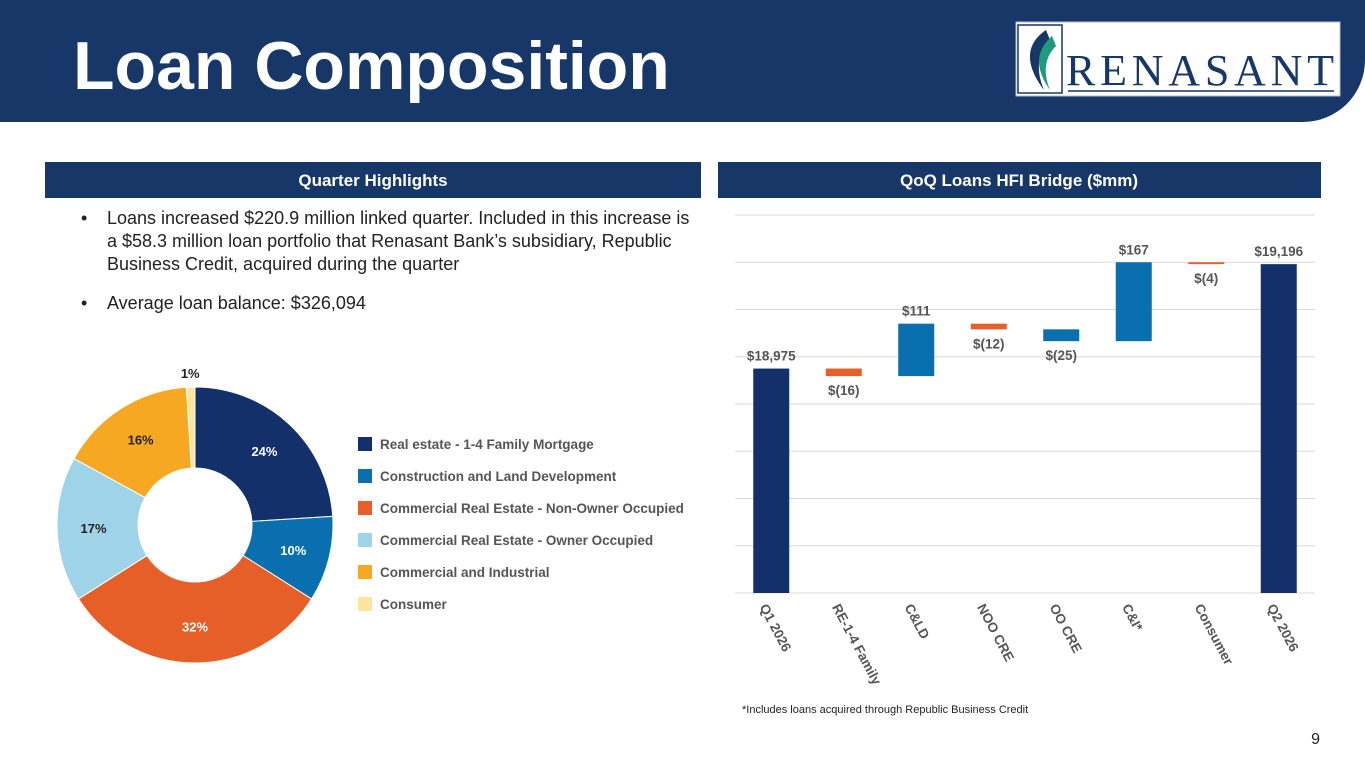 This screenshot has width=1365, height=768. I want to click on logo-box, so click(1178, 59).